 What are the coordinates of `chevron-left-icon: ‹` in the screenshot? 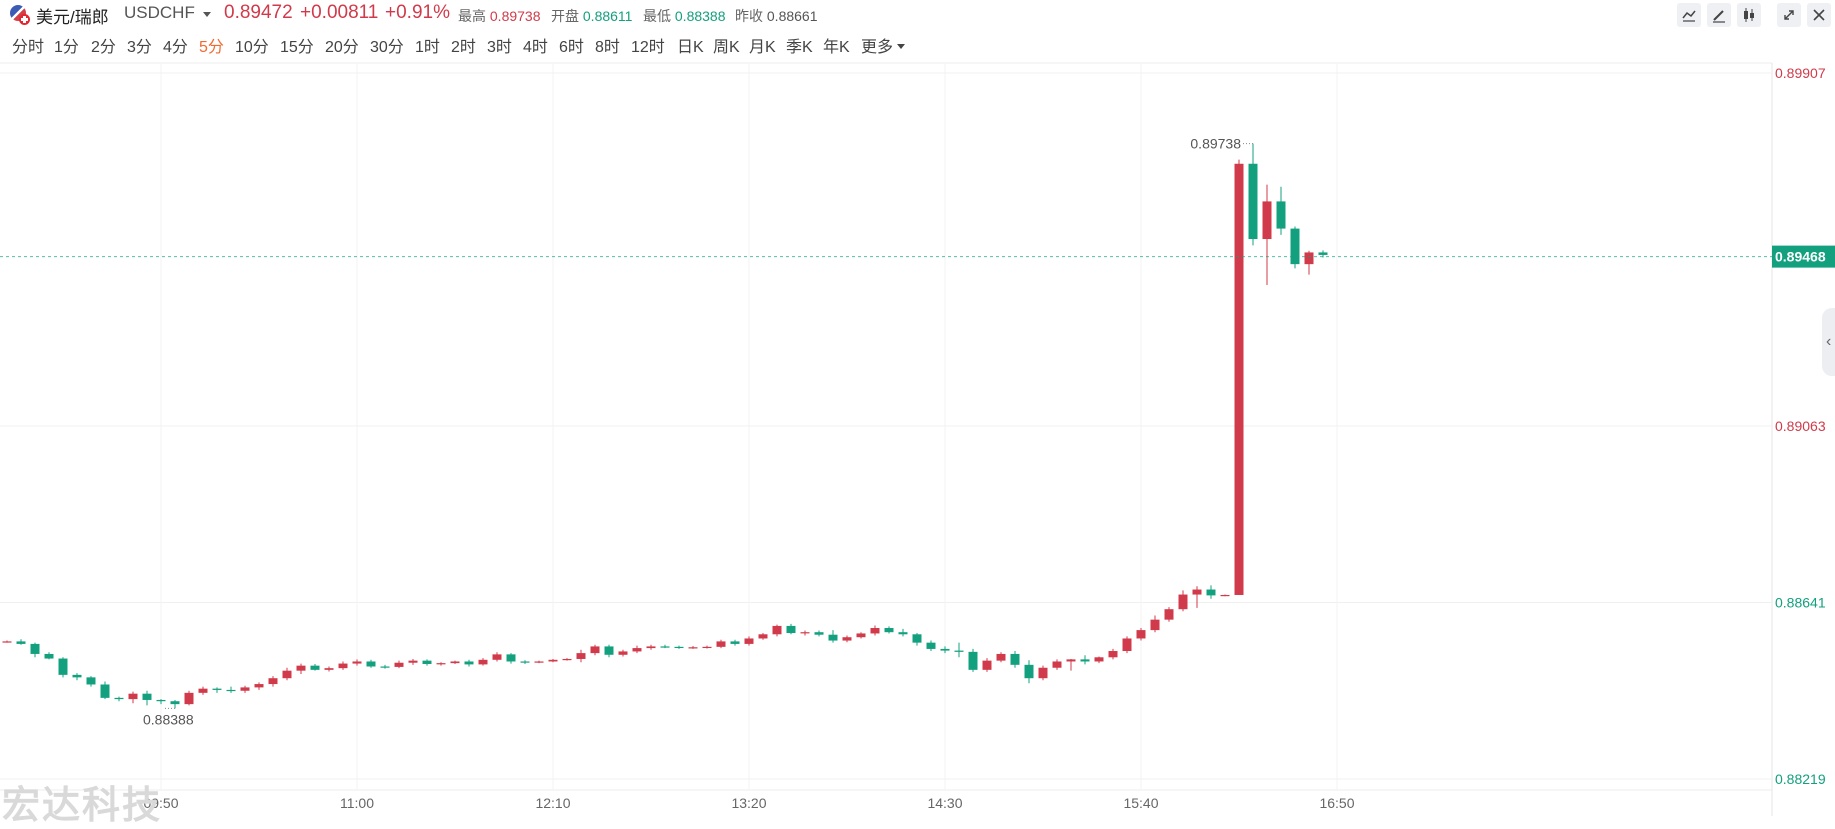 It's located at (1829, 341).